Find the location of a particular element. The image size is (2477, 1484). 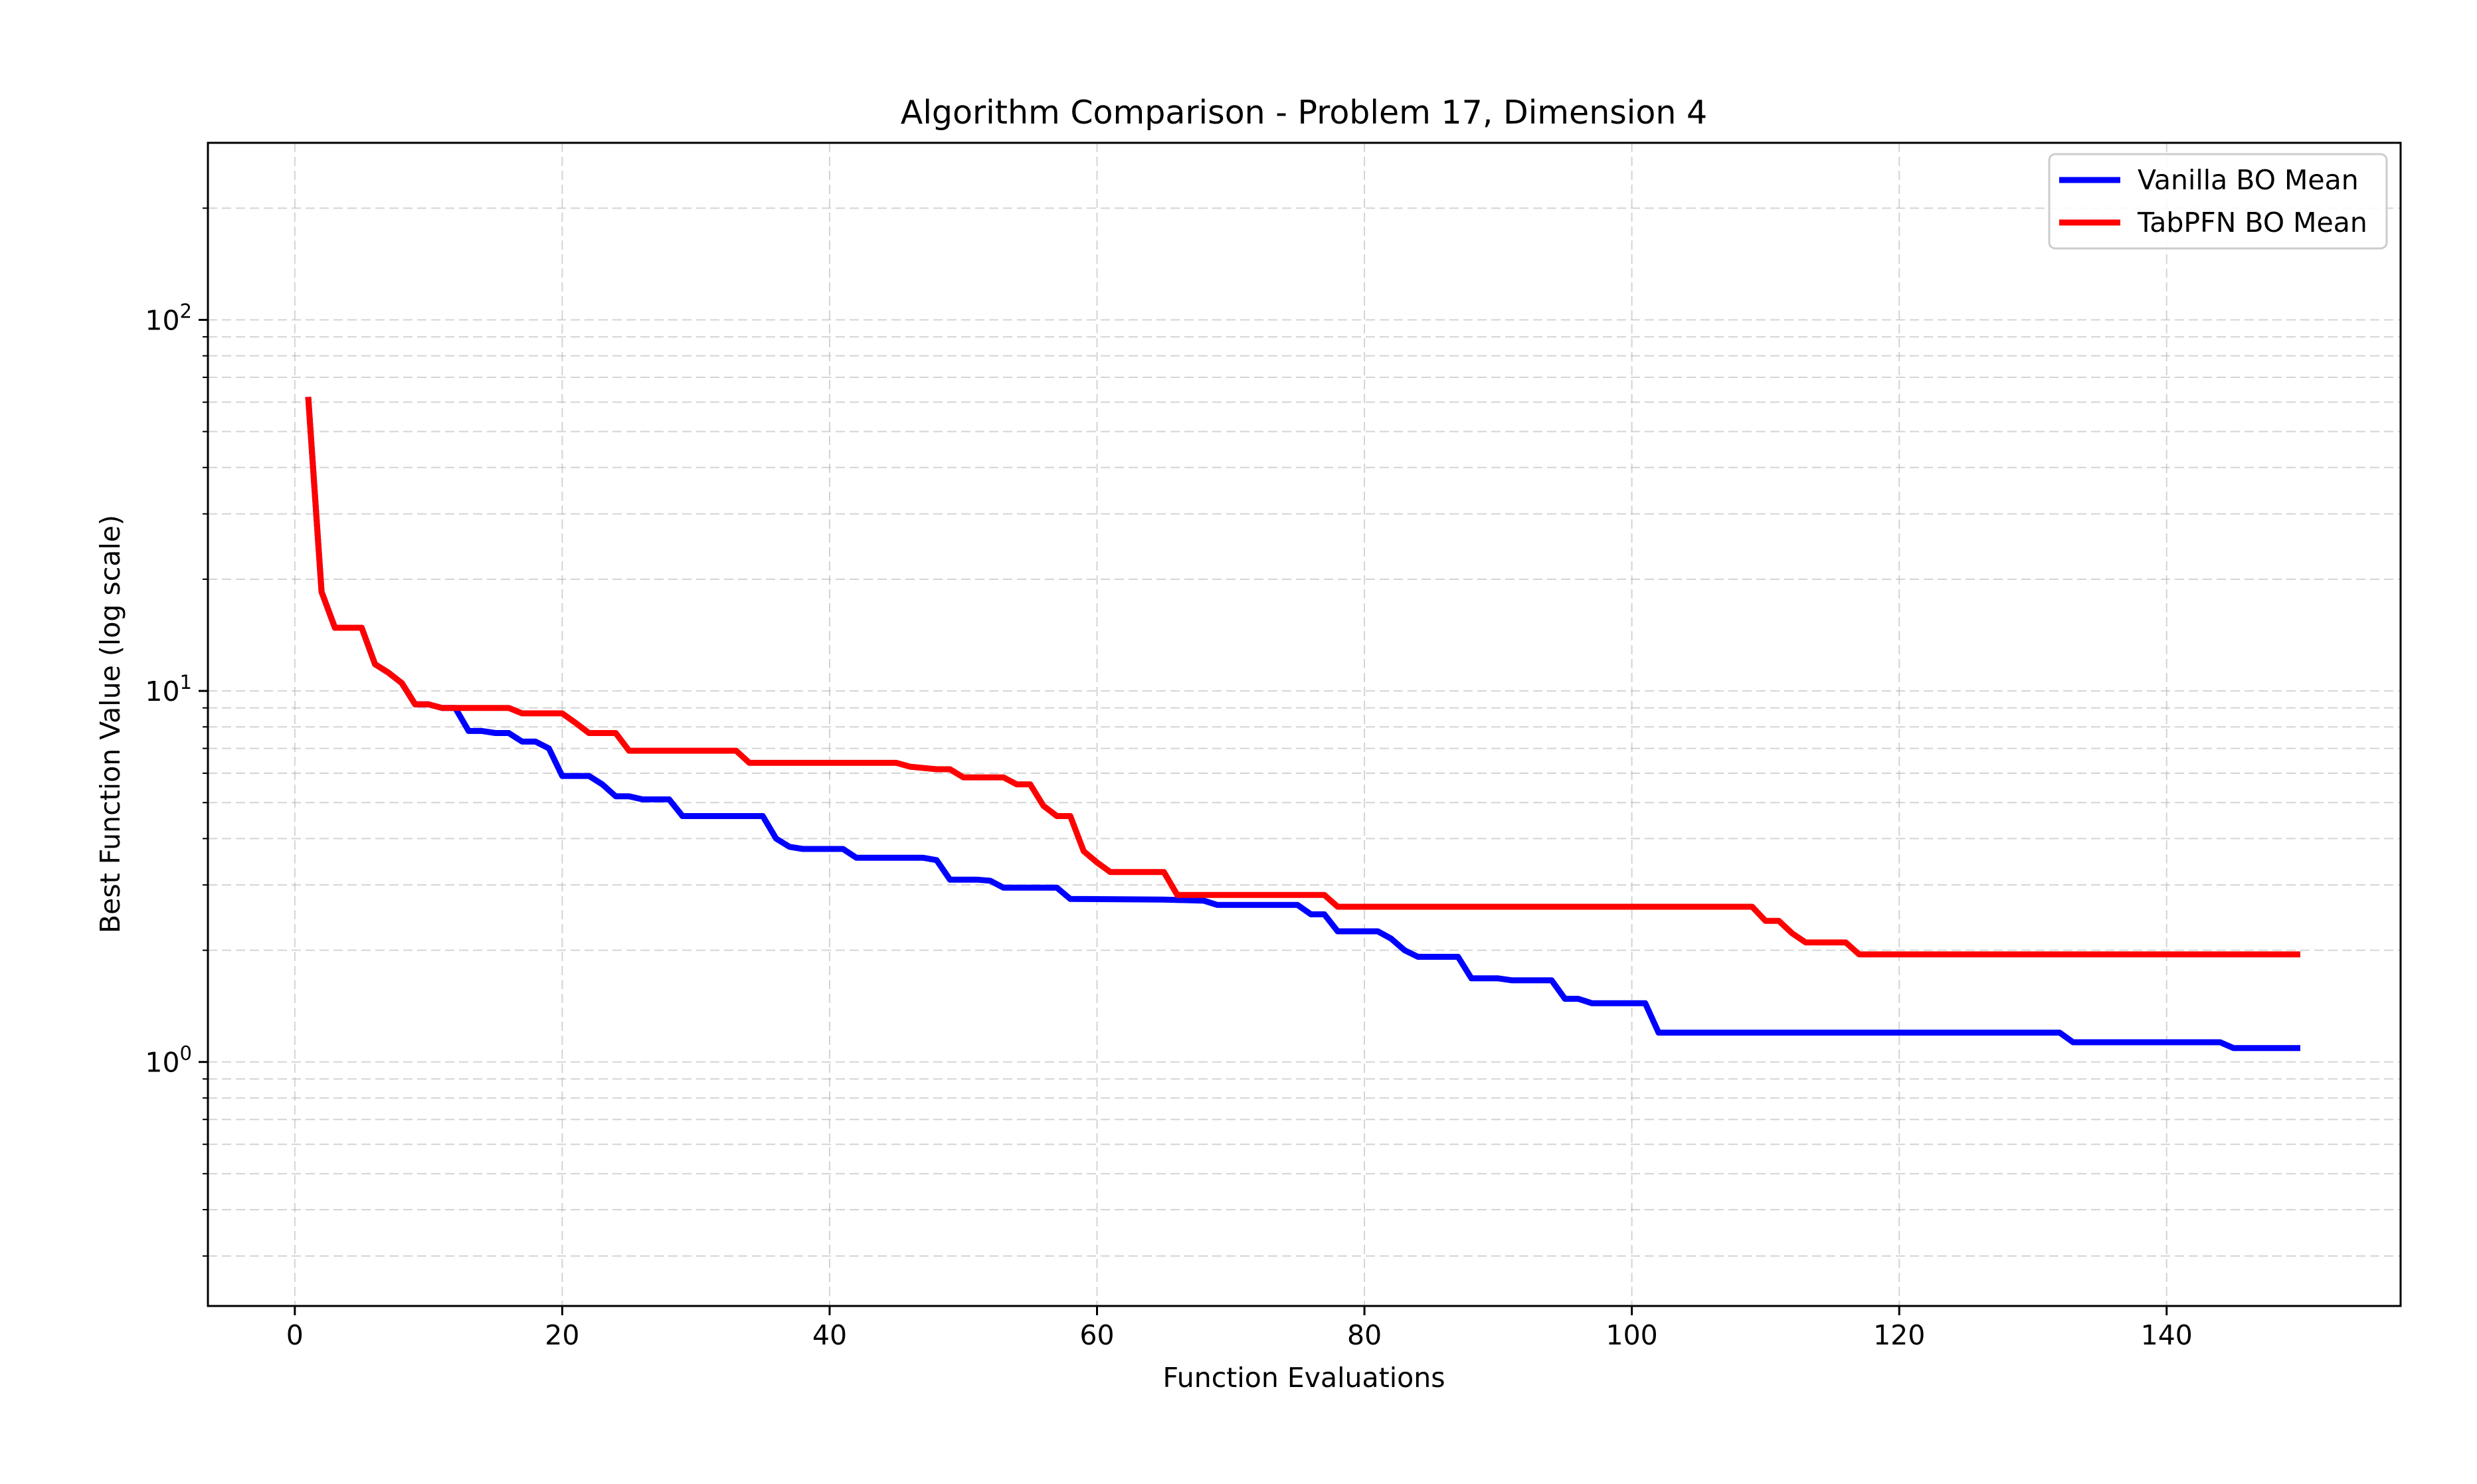

legend-label-vanilla-bo-mean: Vanilla BO Mean is located at coordinates (2248, 180).